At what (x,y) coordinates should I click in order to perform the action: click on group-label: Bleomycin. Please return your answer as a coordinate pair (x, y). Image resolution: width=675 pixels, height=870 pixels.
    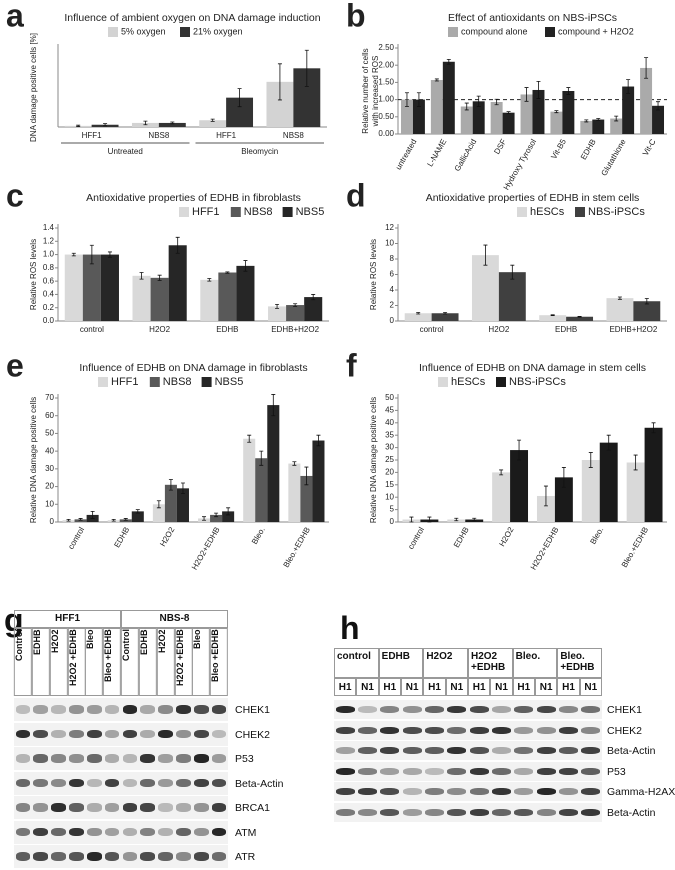
    Looking at the image, I should click on (259, 151).